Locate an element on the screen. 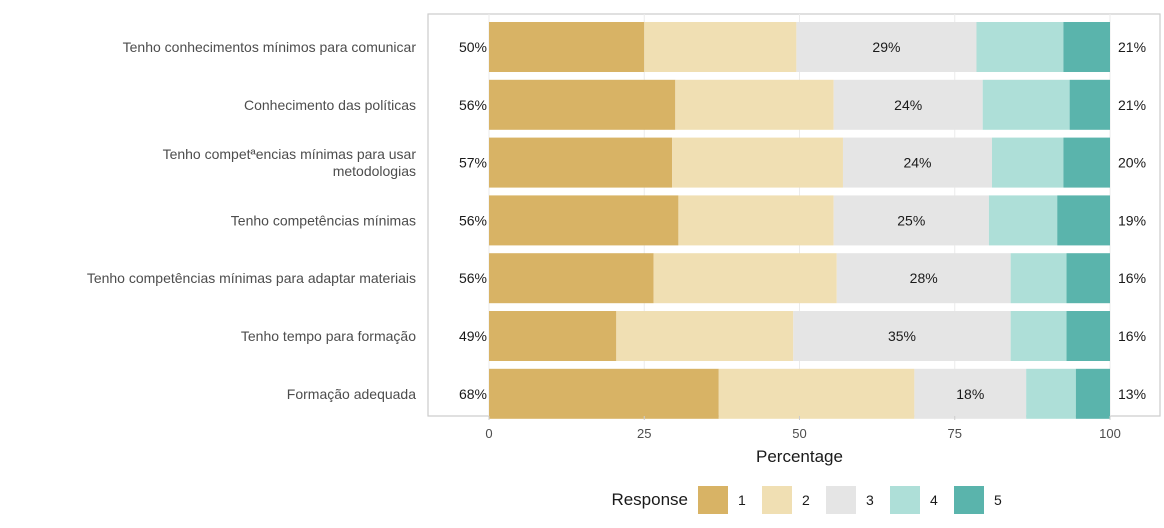 Image resolution: width=1164 pixels, height=528 pixels. category-label: Formação adequada is located at coordinates (351, 394).